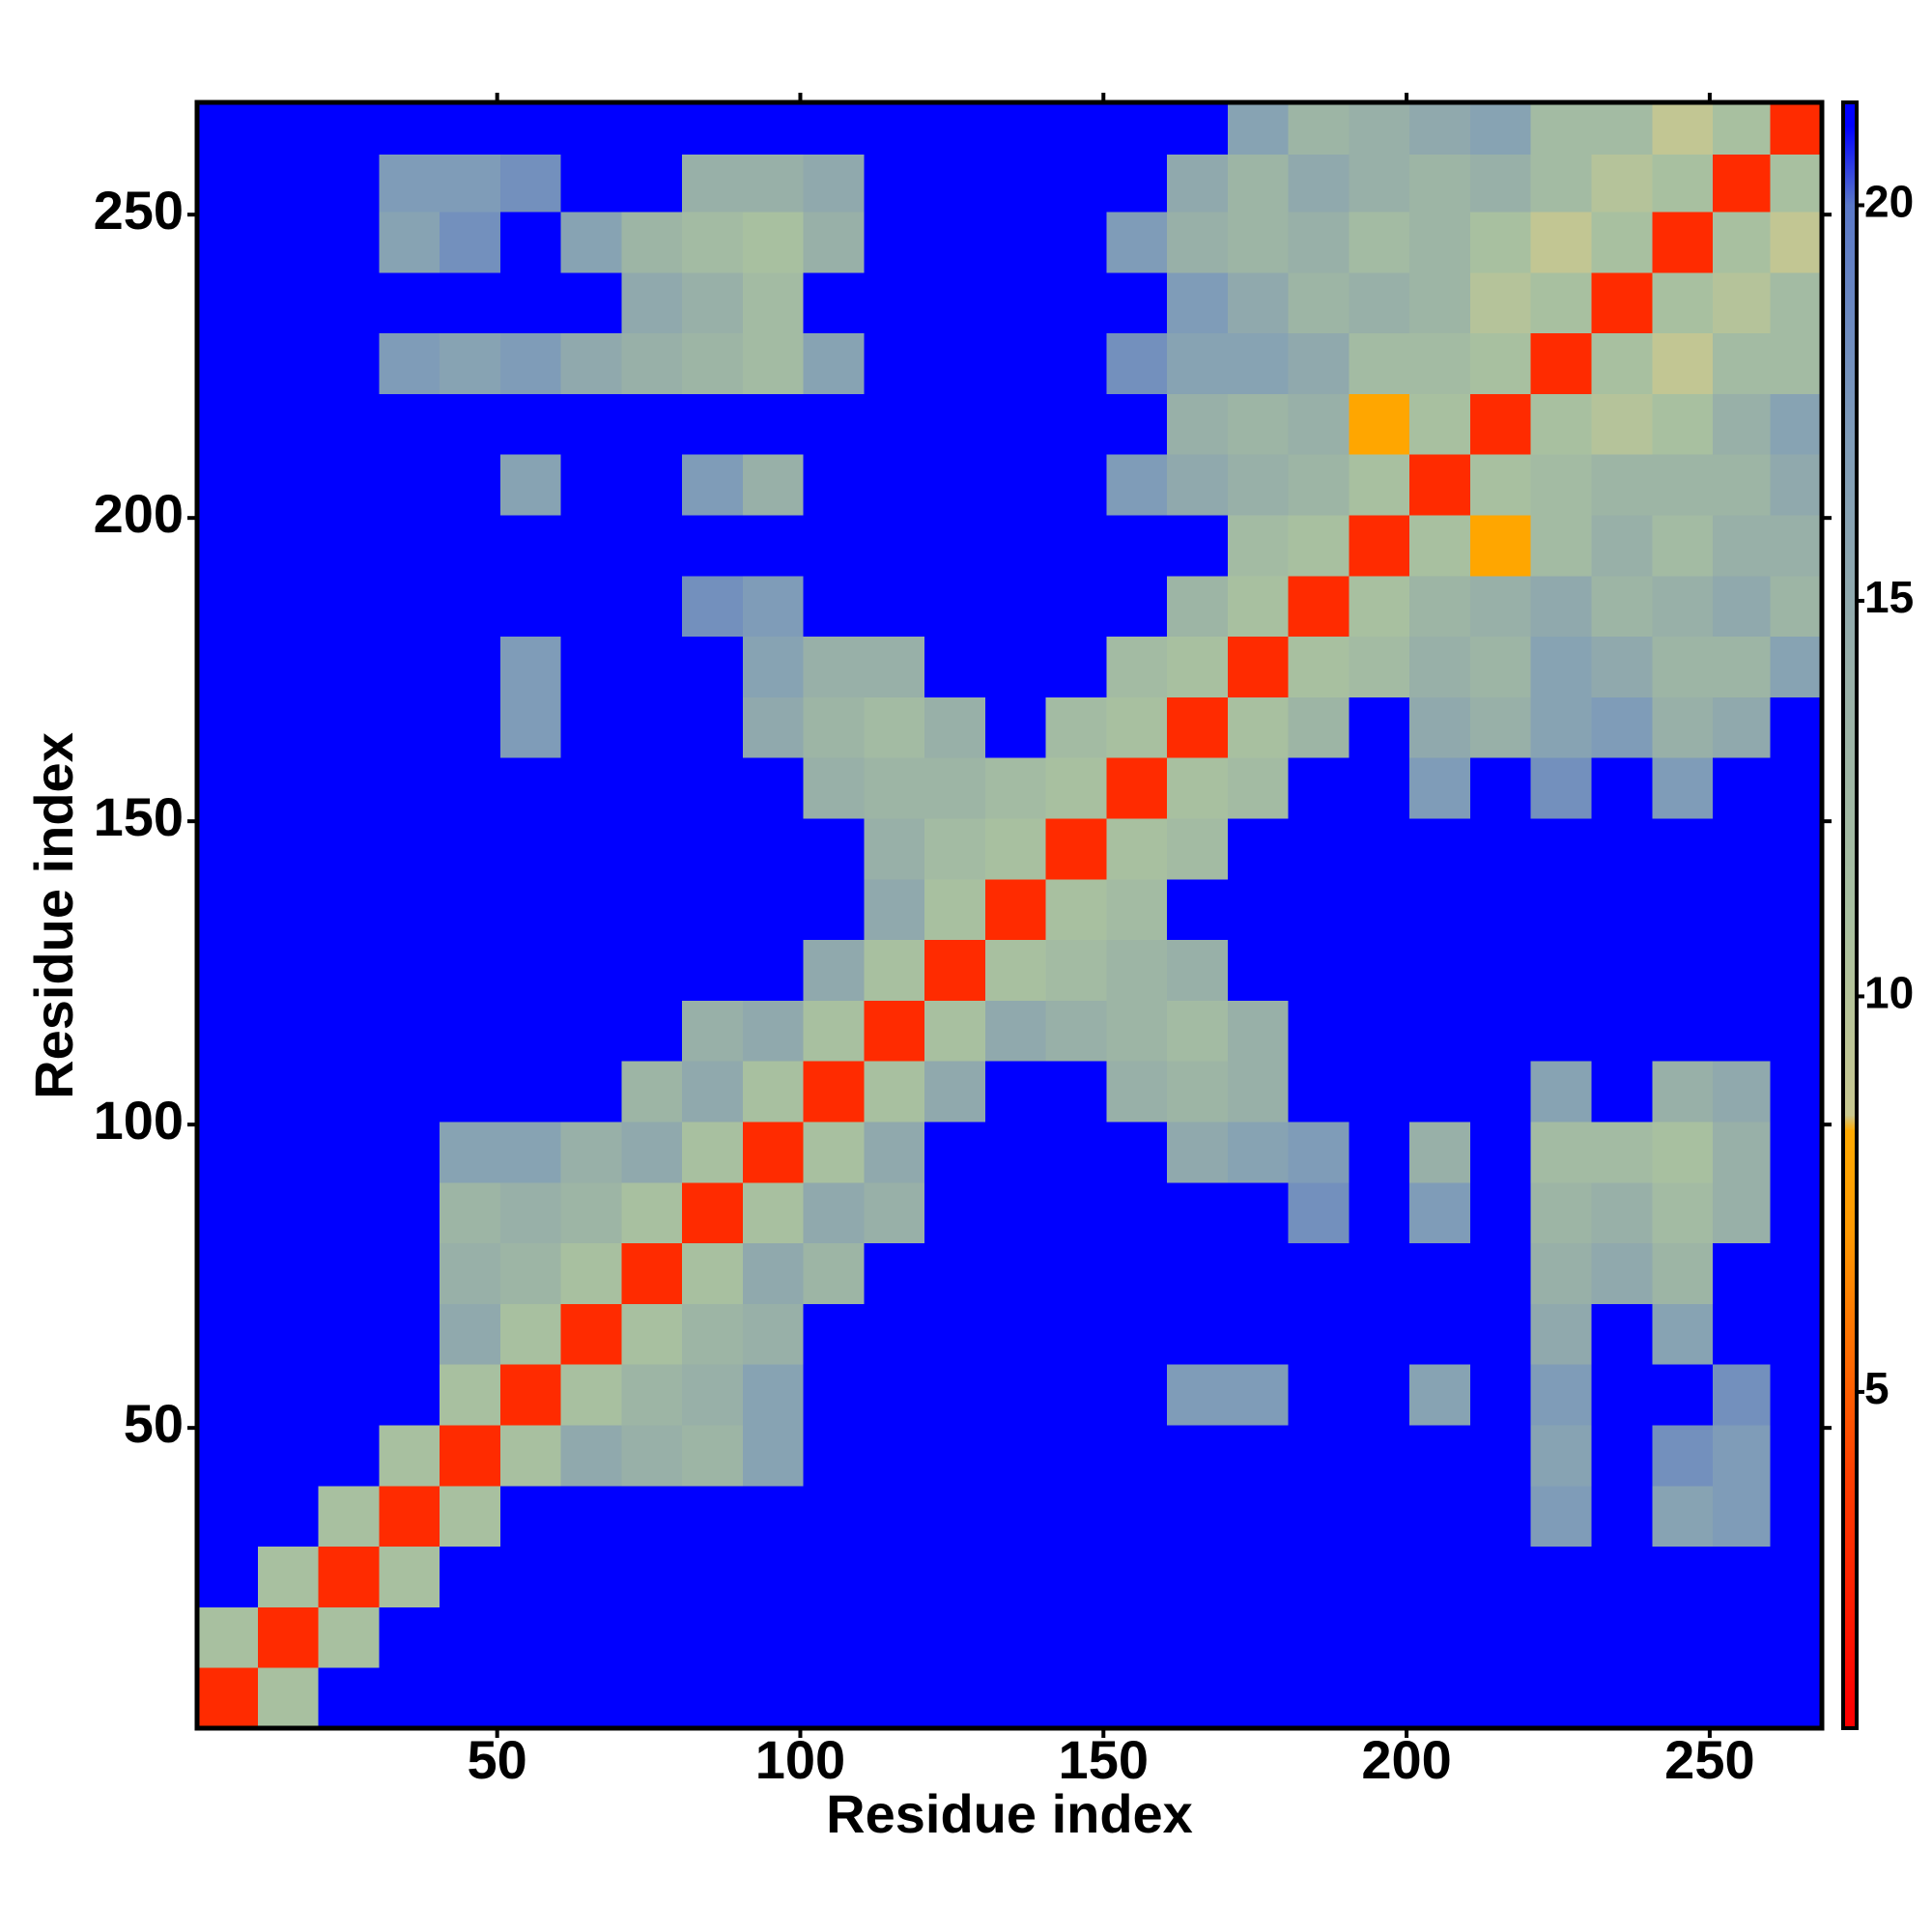 The width and height of the screenshot is (1932, 1932). I want to click on y-tick-label: 150, so click(139, 816).